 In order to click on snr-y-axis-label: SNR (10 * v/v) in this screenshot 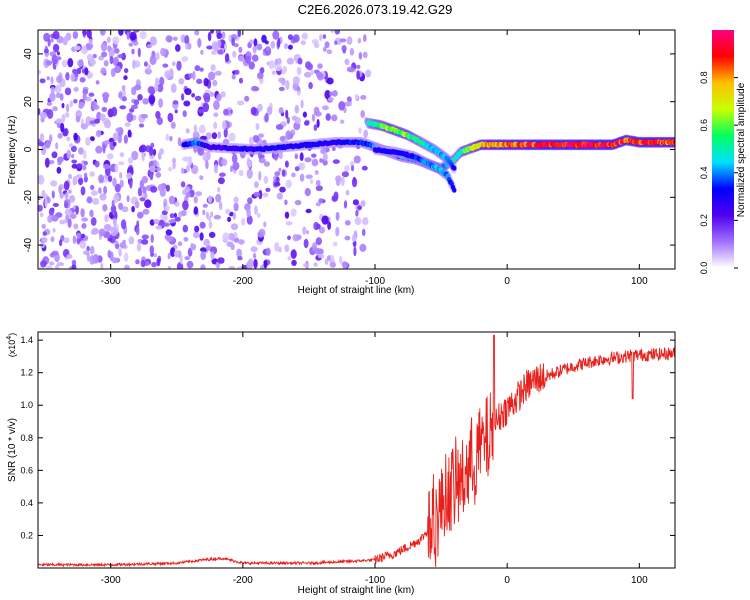, I will do `click(12, 450)`.